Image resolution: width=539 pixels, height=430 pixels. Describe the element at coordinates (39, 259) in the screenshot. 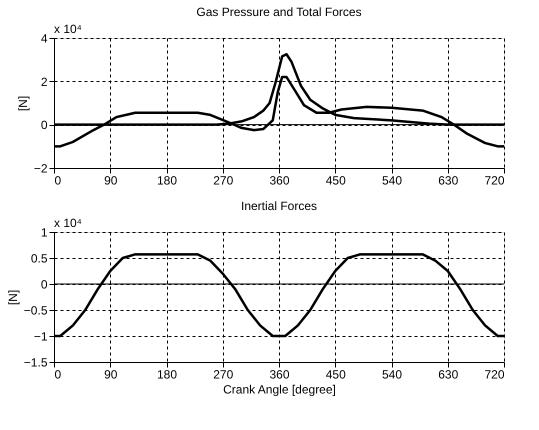

I see `y-tick-label: 0.5` at that location.